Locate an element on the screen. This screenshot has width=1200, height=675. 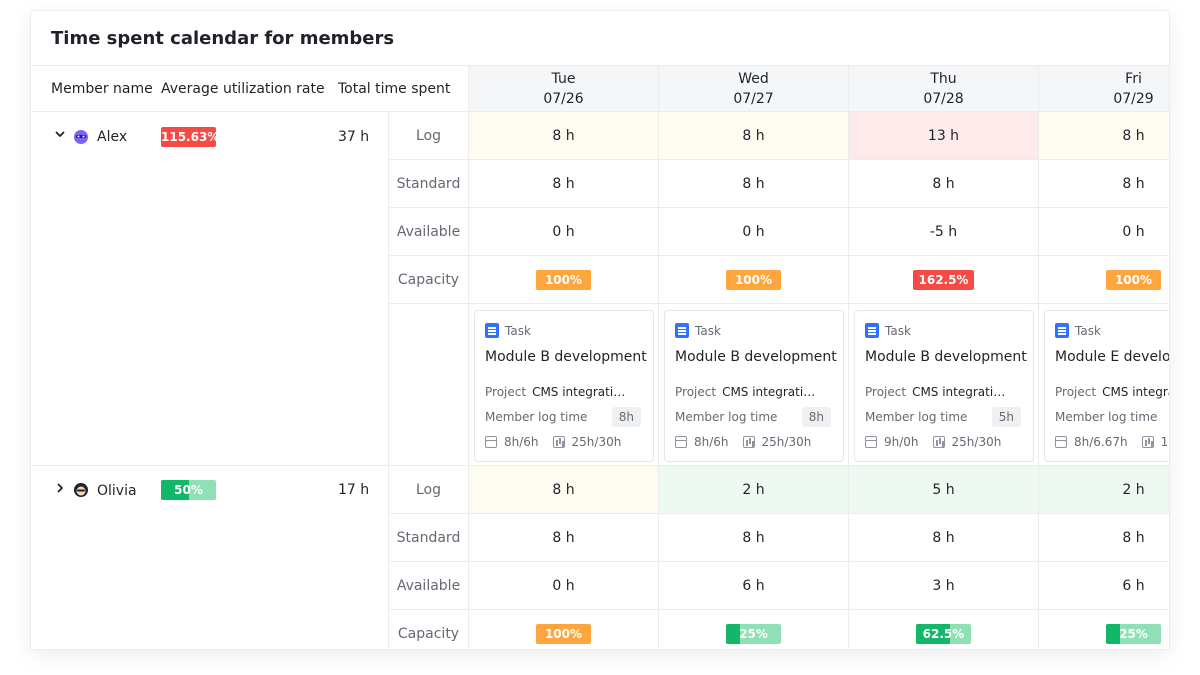
column-member-name: Member name is located at coordinates (102, 89).